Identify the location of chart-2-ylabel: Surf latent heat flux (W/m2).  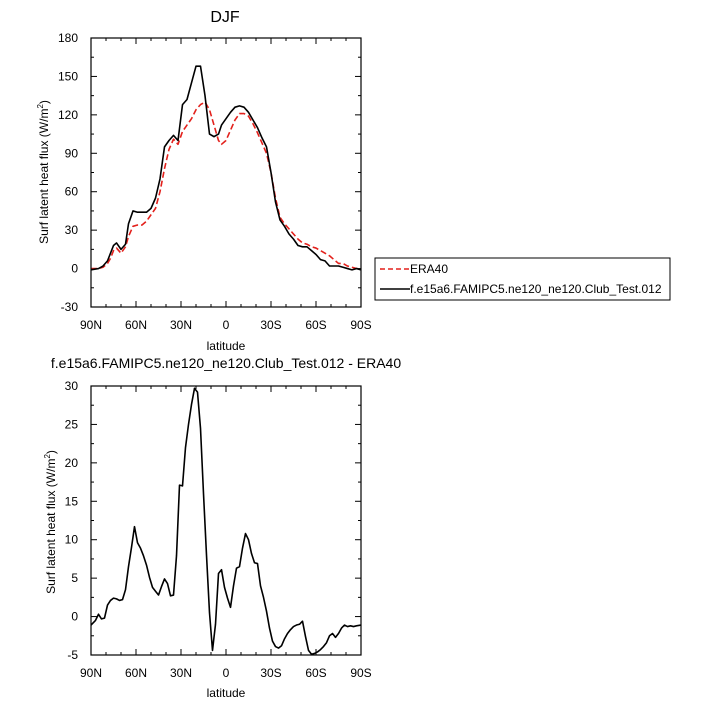
(50, 522).